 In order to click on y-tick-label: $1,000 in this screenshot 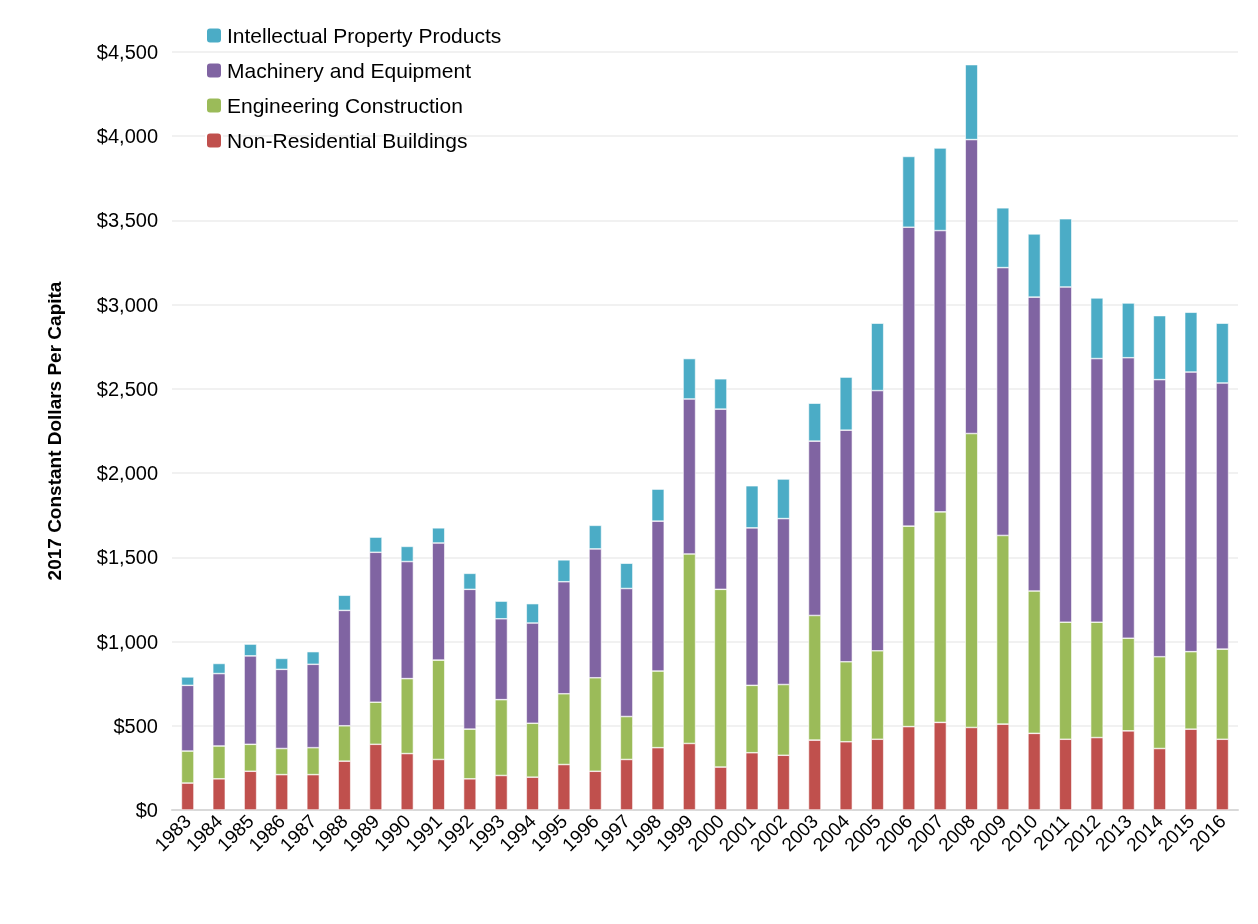, I will do `click(127, 641)`.